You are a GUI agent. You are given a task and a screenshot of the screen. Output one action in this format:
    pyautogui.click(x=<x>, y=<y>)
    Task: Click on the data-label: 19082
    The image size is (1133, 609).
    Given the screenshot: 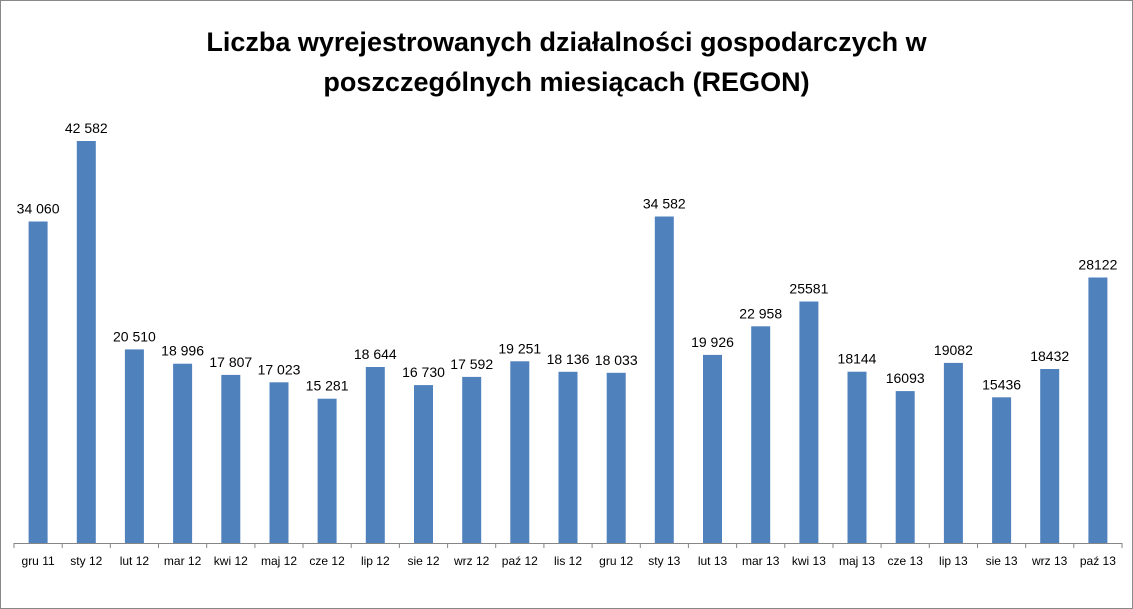 What is the action you would take?
    pyautogui.click(x=953, y=350)
    